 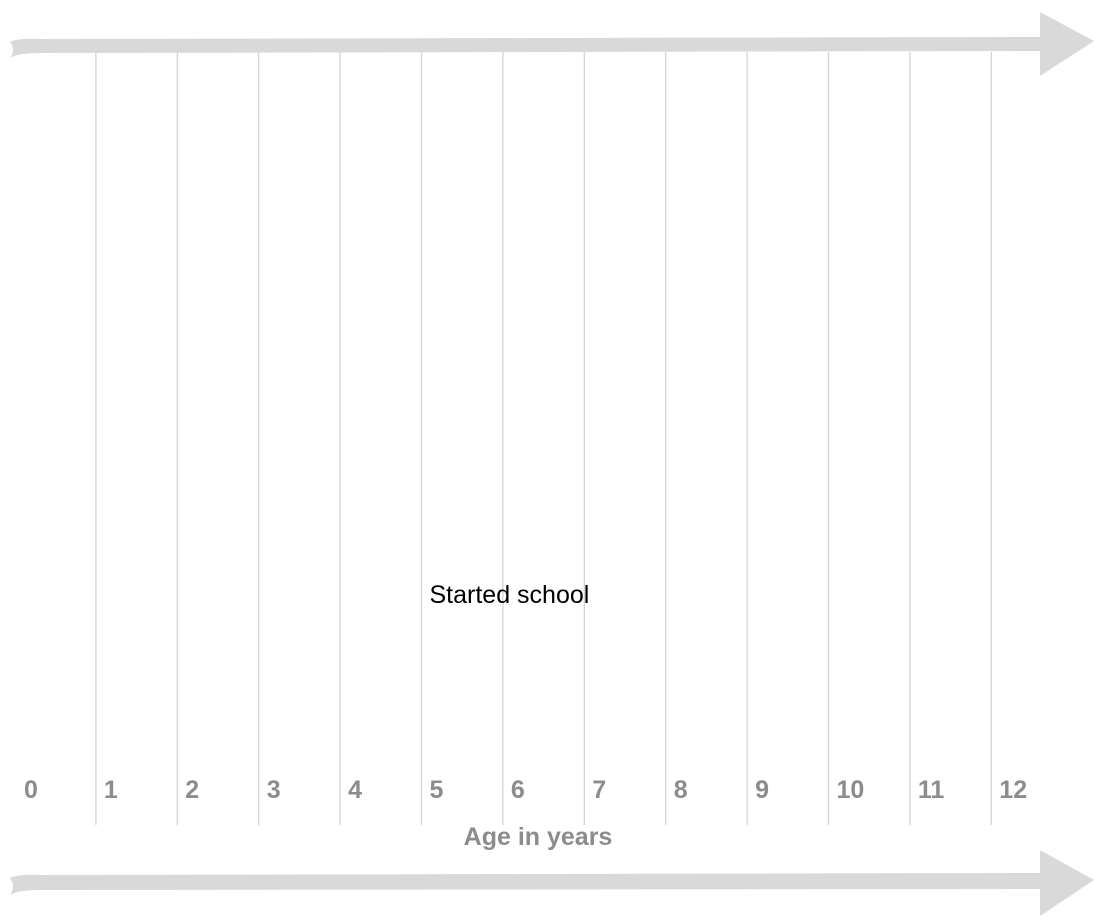 I want to click on event-label: Started school, so click(x=510, y=595).